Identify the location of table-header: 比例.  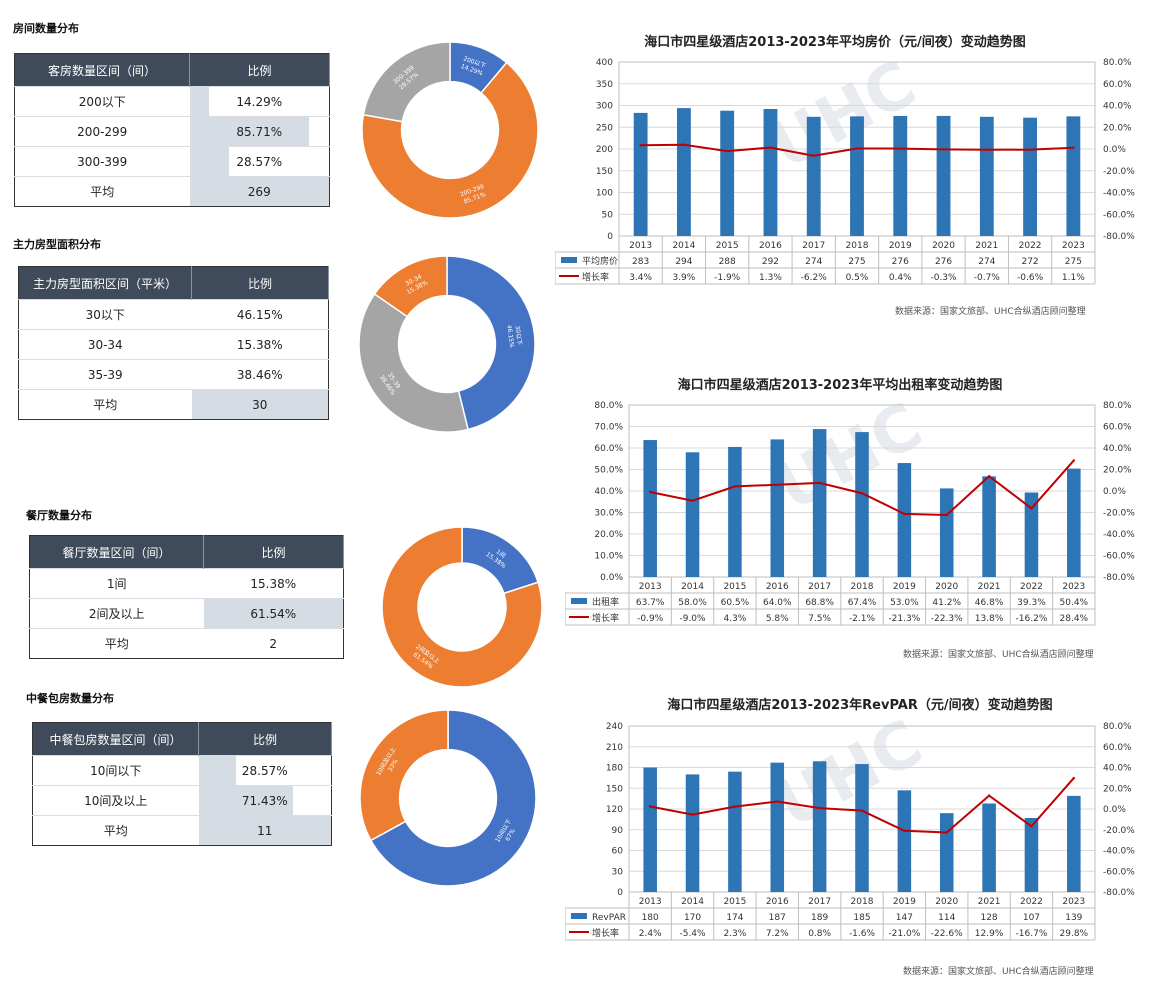
(259, 70).